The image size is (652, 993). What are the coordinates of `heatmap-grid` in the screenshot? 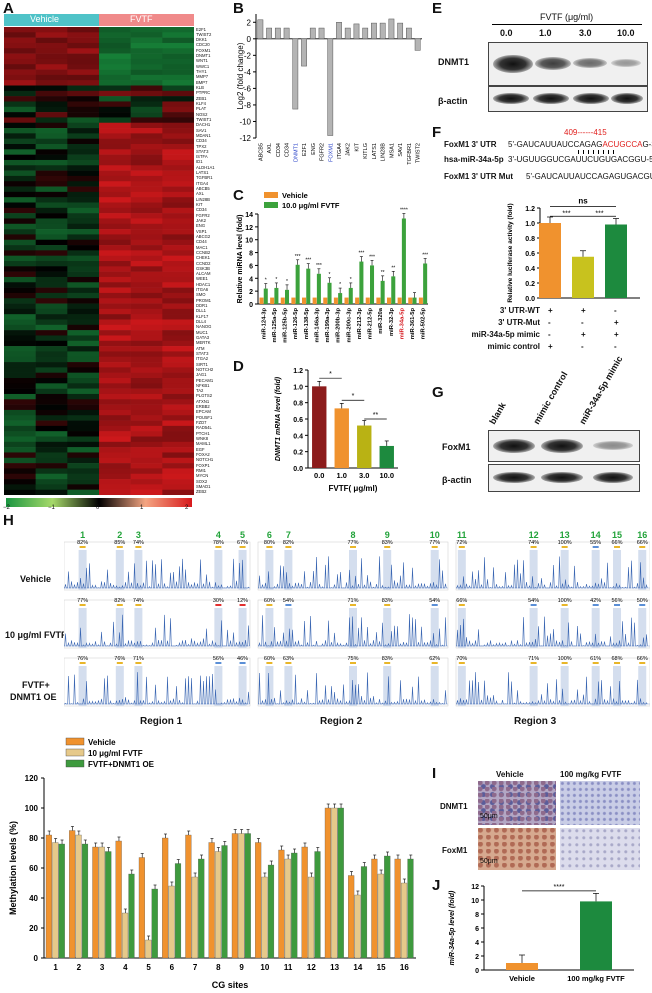 It's located at (99, 261).